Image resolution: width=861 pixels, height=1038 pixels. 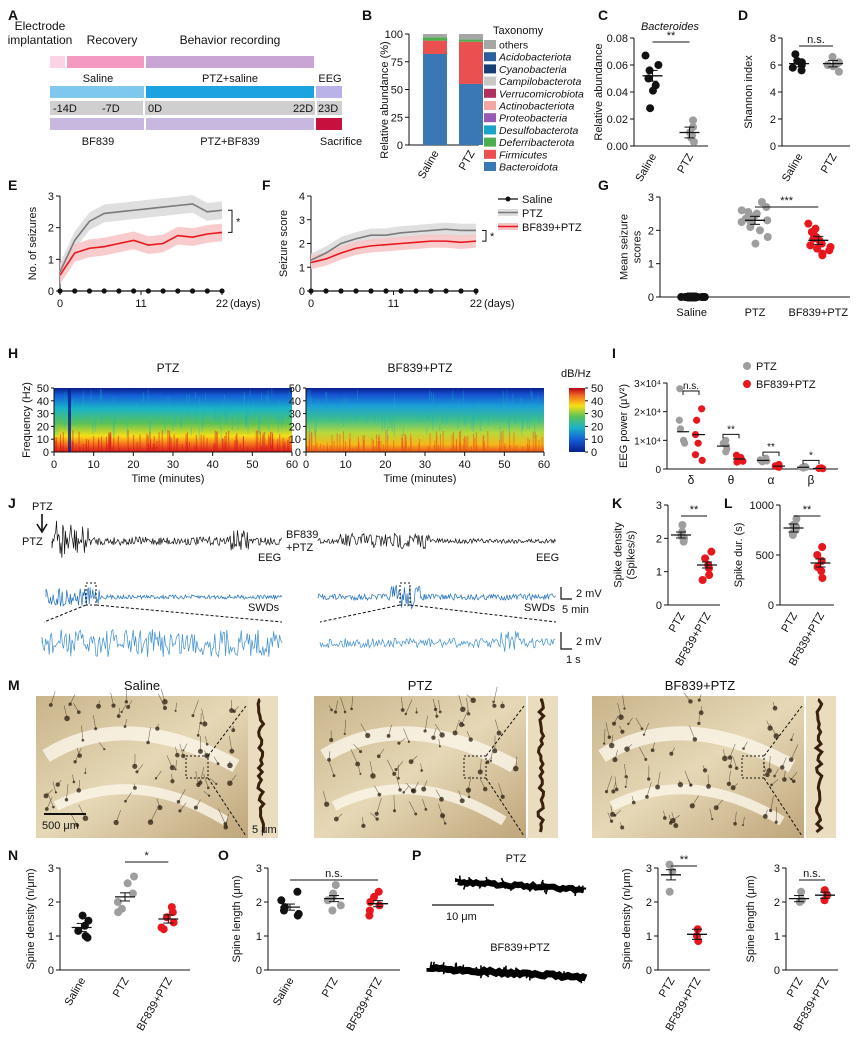 I want to click on y-tick-label: 100, so click(x=394, y=35).